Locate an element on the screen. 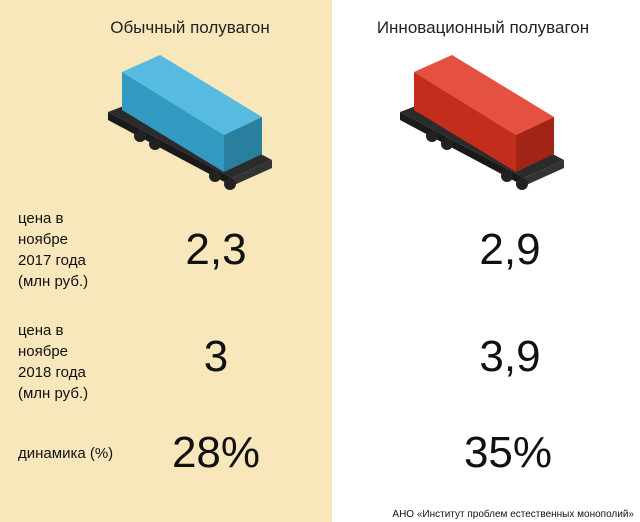  value: 3 is located at coordinates (216, 356).